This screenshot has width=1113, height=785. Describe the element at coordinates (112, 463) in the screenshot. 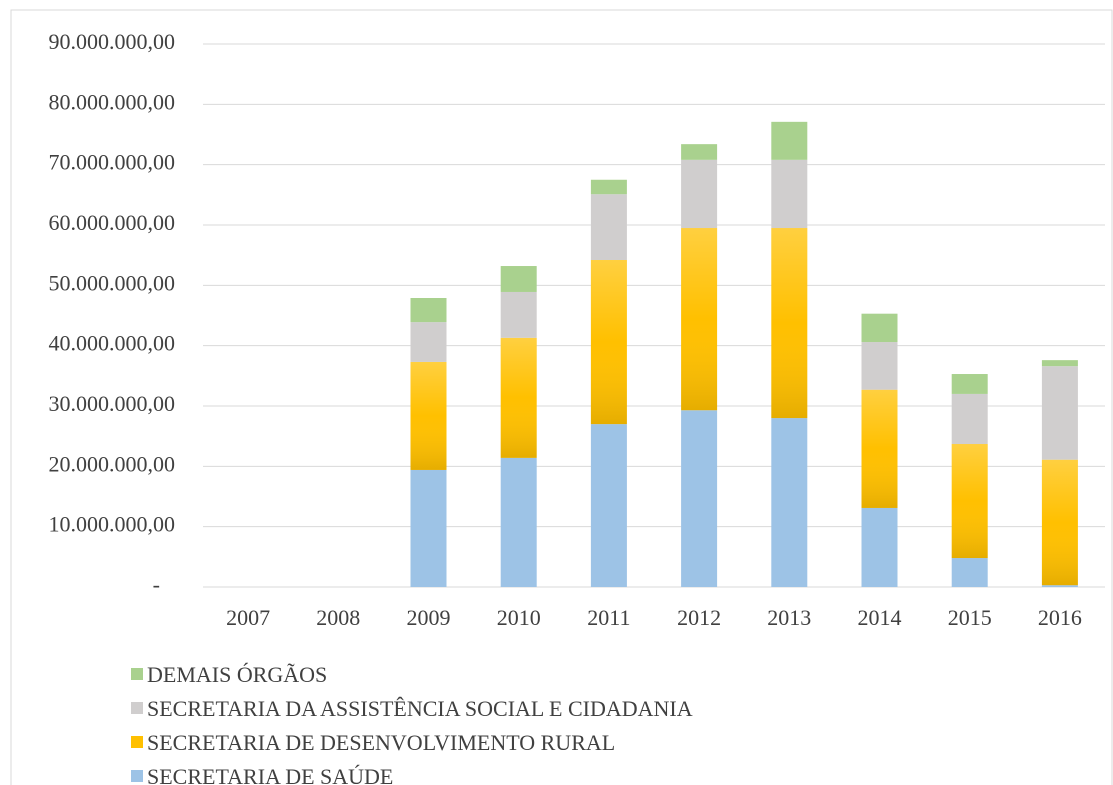

I see `y-tick-label: 20.000.000,00` at that location.